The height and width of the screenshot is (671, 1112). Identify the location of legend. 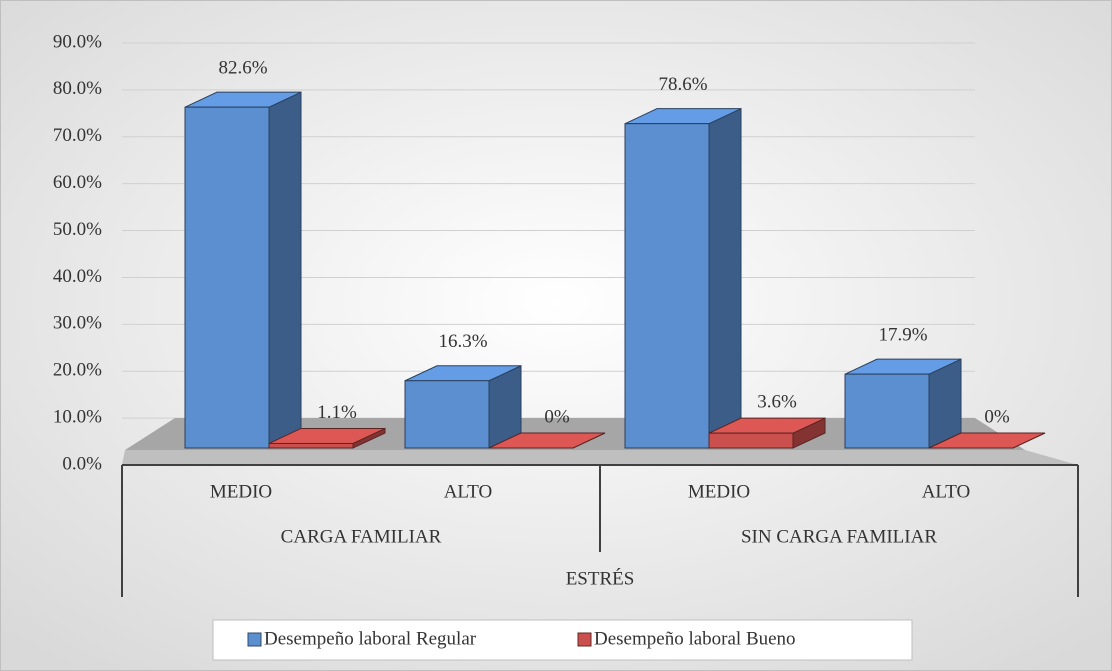
(562, 640).